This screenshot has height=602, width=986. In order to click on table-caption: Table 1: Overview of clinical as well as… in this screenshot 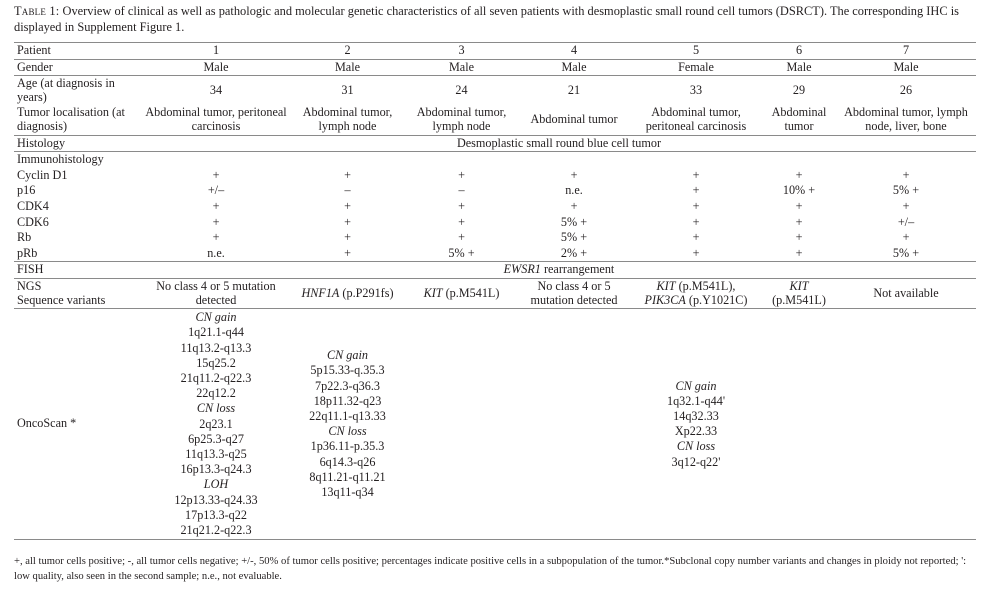, I will do `click(495, 19)`.